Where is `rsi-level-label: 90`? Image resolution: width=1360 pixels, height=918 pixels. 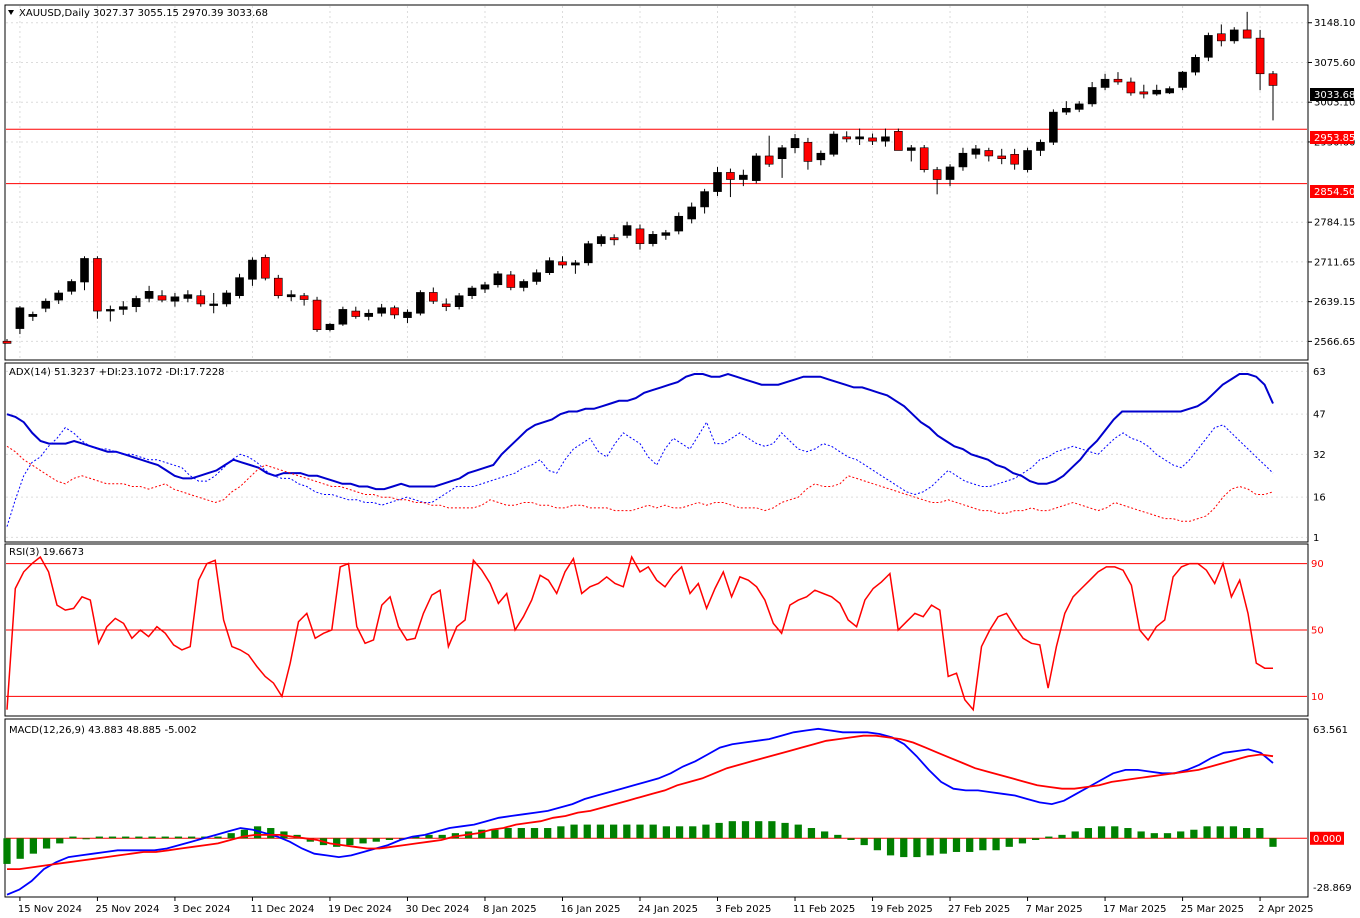 rsi-level-label: 90 is located at coordinates (1317, 564).